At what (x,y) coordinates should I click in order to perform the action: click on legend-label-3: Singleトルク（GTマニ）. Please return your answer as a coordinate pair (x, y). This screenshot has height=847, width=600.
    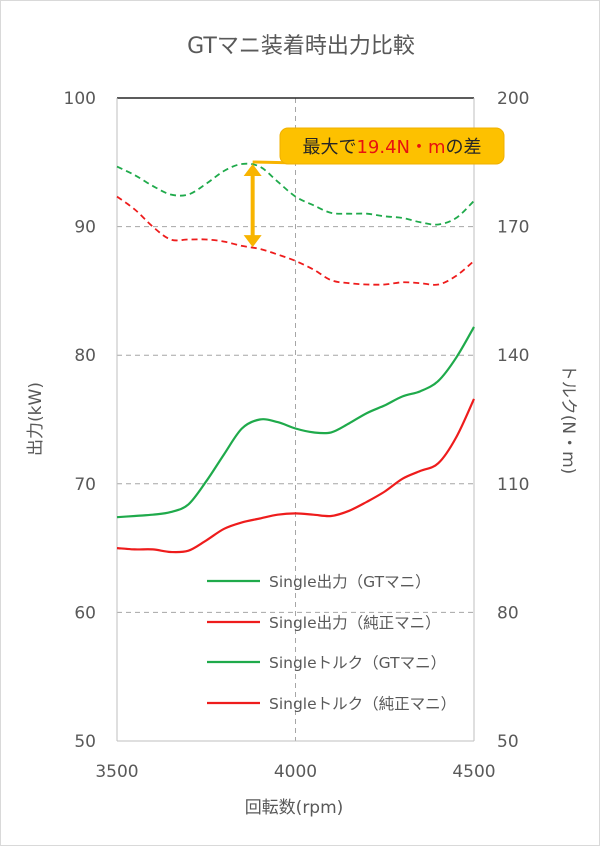
    Looking at the image, I should click on (357, 663).